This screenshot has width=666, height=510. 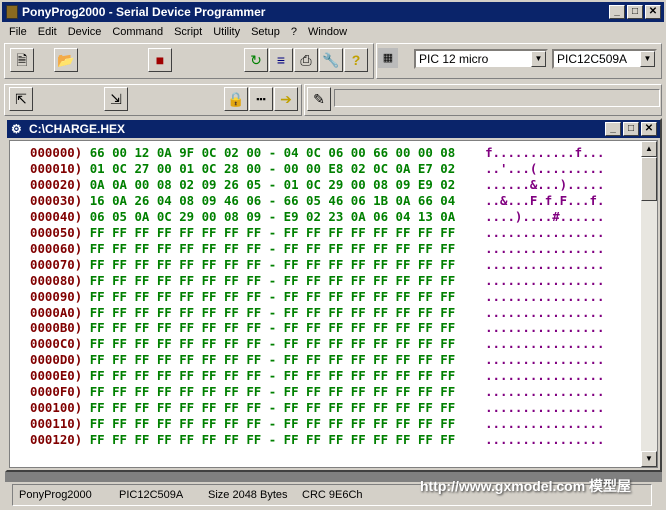 What do you see at coordinates (293, 32) in the screenshot?
I see `menu-help: ?` at bounding box center [293, 32].